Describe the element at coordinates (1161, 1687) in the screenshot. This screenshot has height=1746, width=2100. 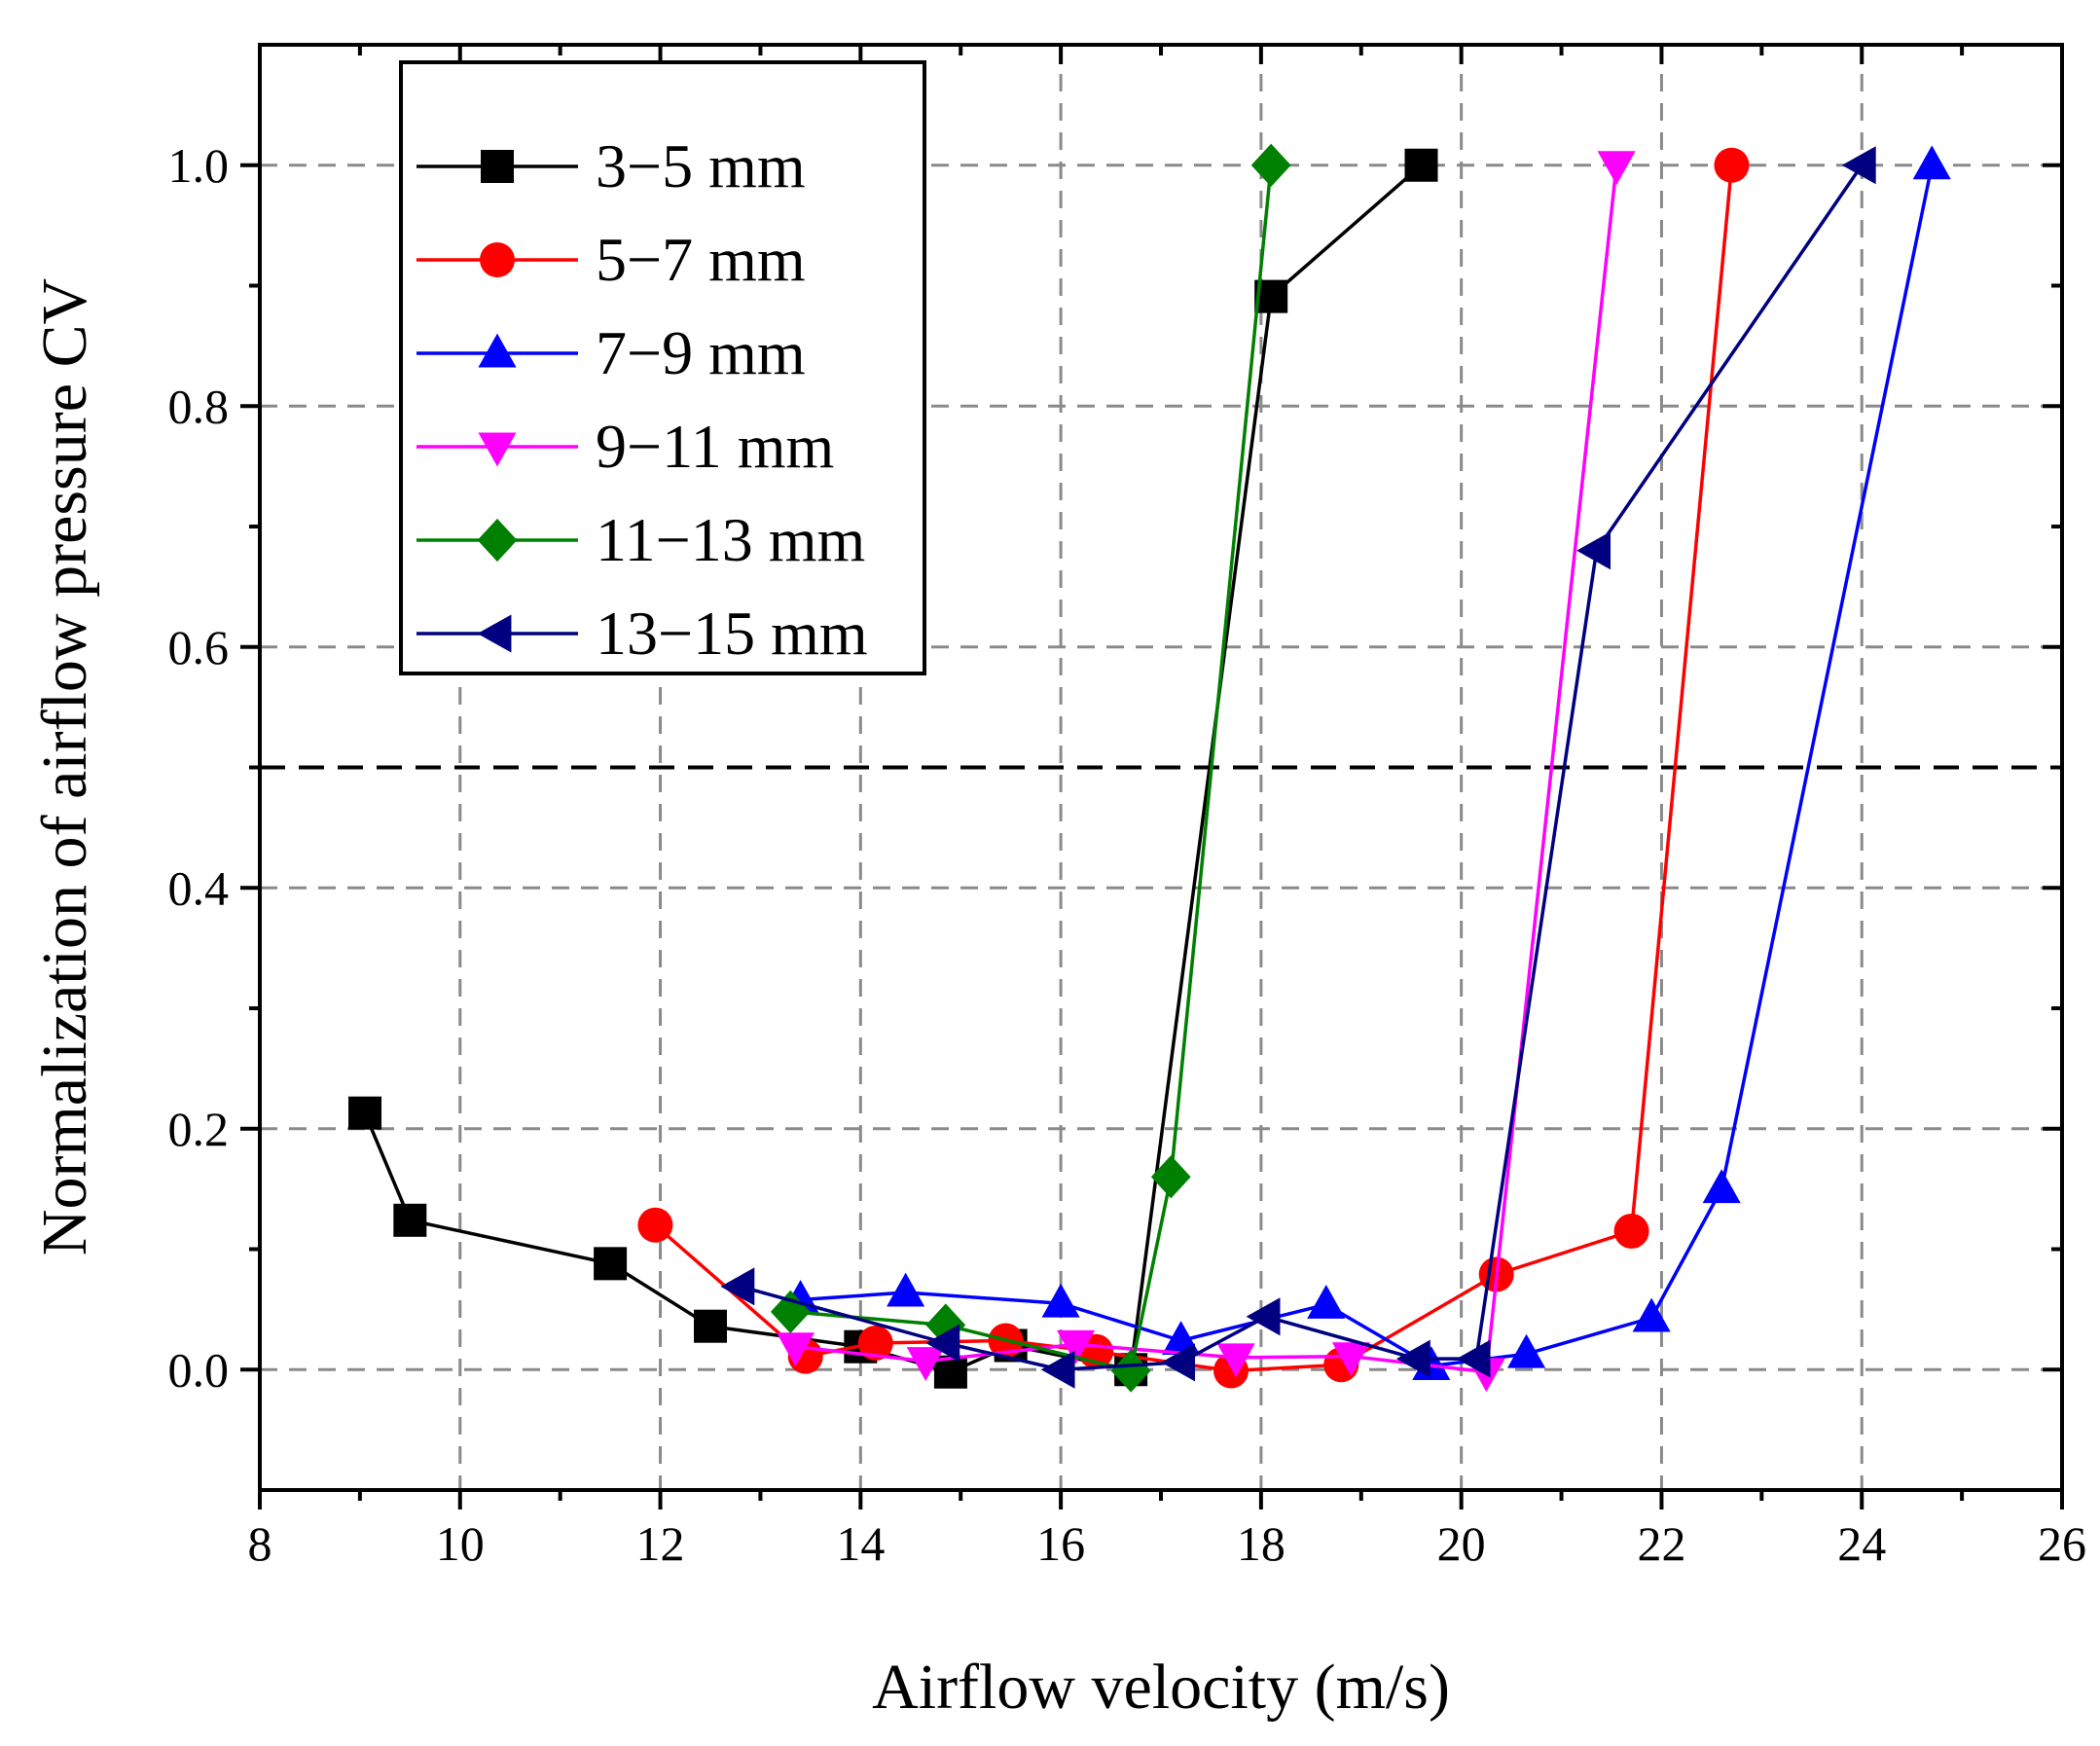
I see `x-axis-title: Airflow velocity (m/s)` at that location.